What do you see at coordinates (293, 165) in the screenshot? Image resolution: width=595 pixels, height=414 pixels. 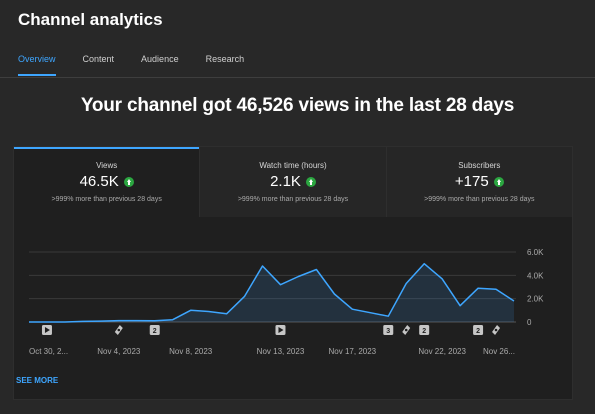 I see `metric-label: Watch time (hours)` at bounding box center [293, 165].